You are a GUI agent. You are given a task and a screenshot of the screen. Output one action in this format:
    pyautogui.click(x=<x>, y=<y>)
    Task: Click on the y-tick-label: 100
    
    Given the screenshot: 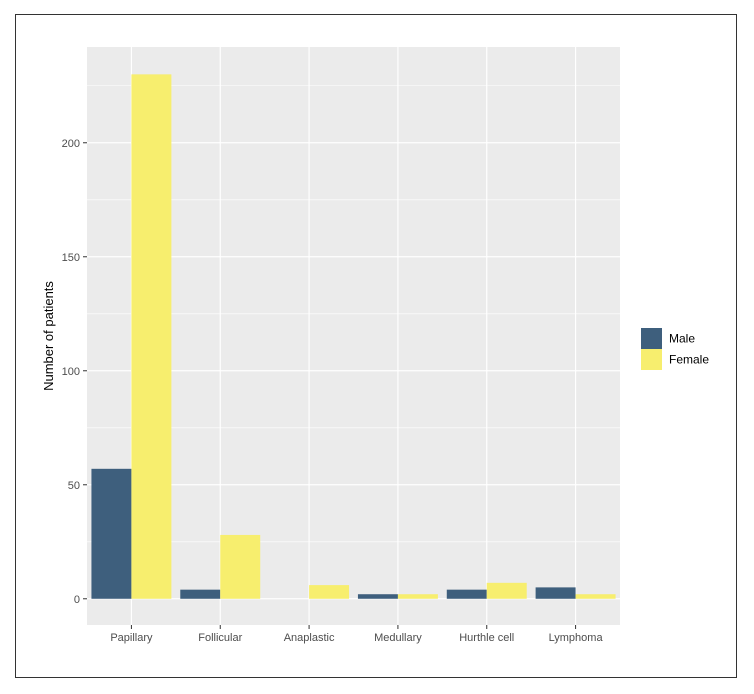 What is the action you would take?
    pyautogui.click(x=71, y=372)
    